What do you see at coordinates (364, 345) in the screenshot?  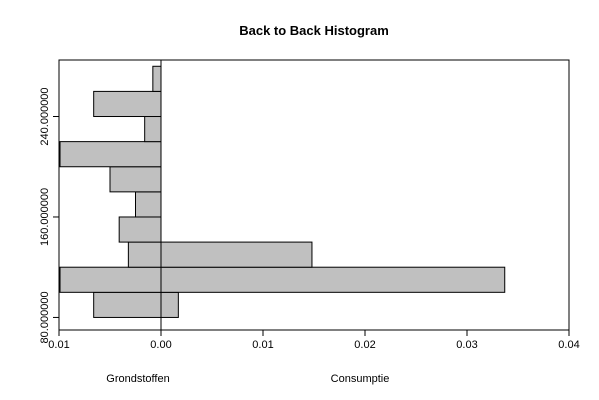 I see `x-tick-label: 0.02` at bounding box center [364, 345].